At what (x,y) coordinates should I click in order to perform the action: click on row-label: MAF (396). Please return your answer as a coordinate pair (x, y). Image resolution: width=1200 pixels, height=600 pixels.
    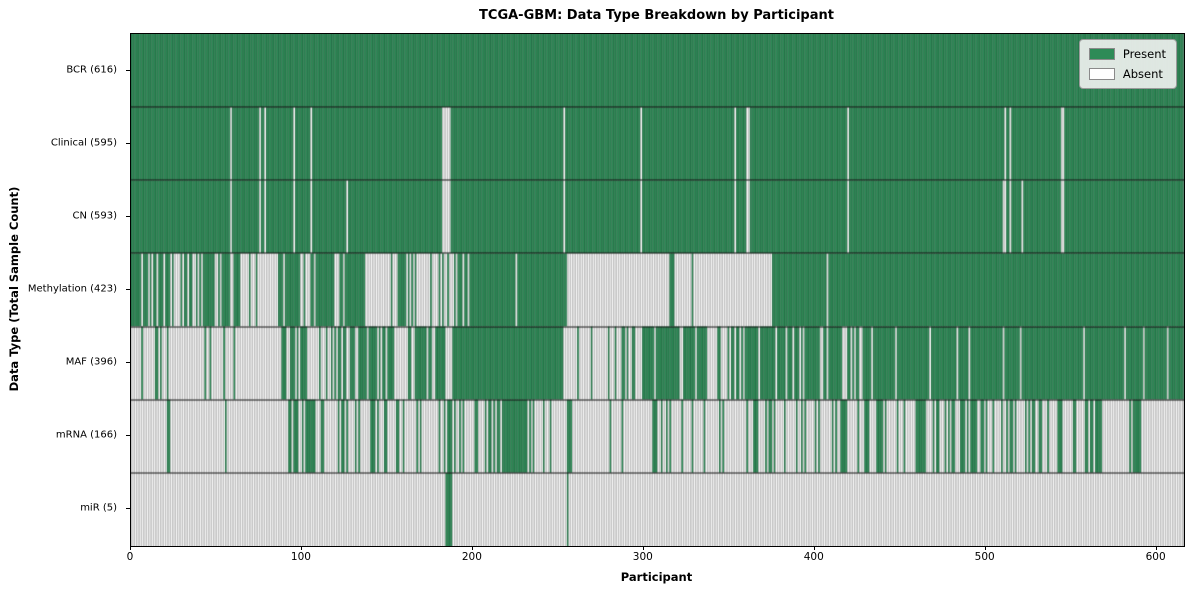
    Looking at the image, I should click on (91, 362).